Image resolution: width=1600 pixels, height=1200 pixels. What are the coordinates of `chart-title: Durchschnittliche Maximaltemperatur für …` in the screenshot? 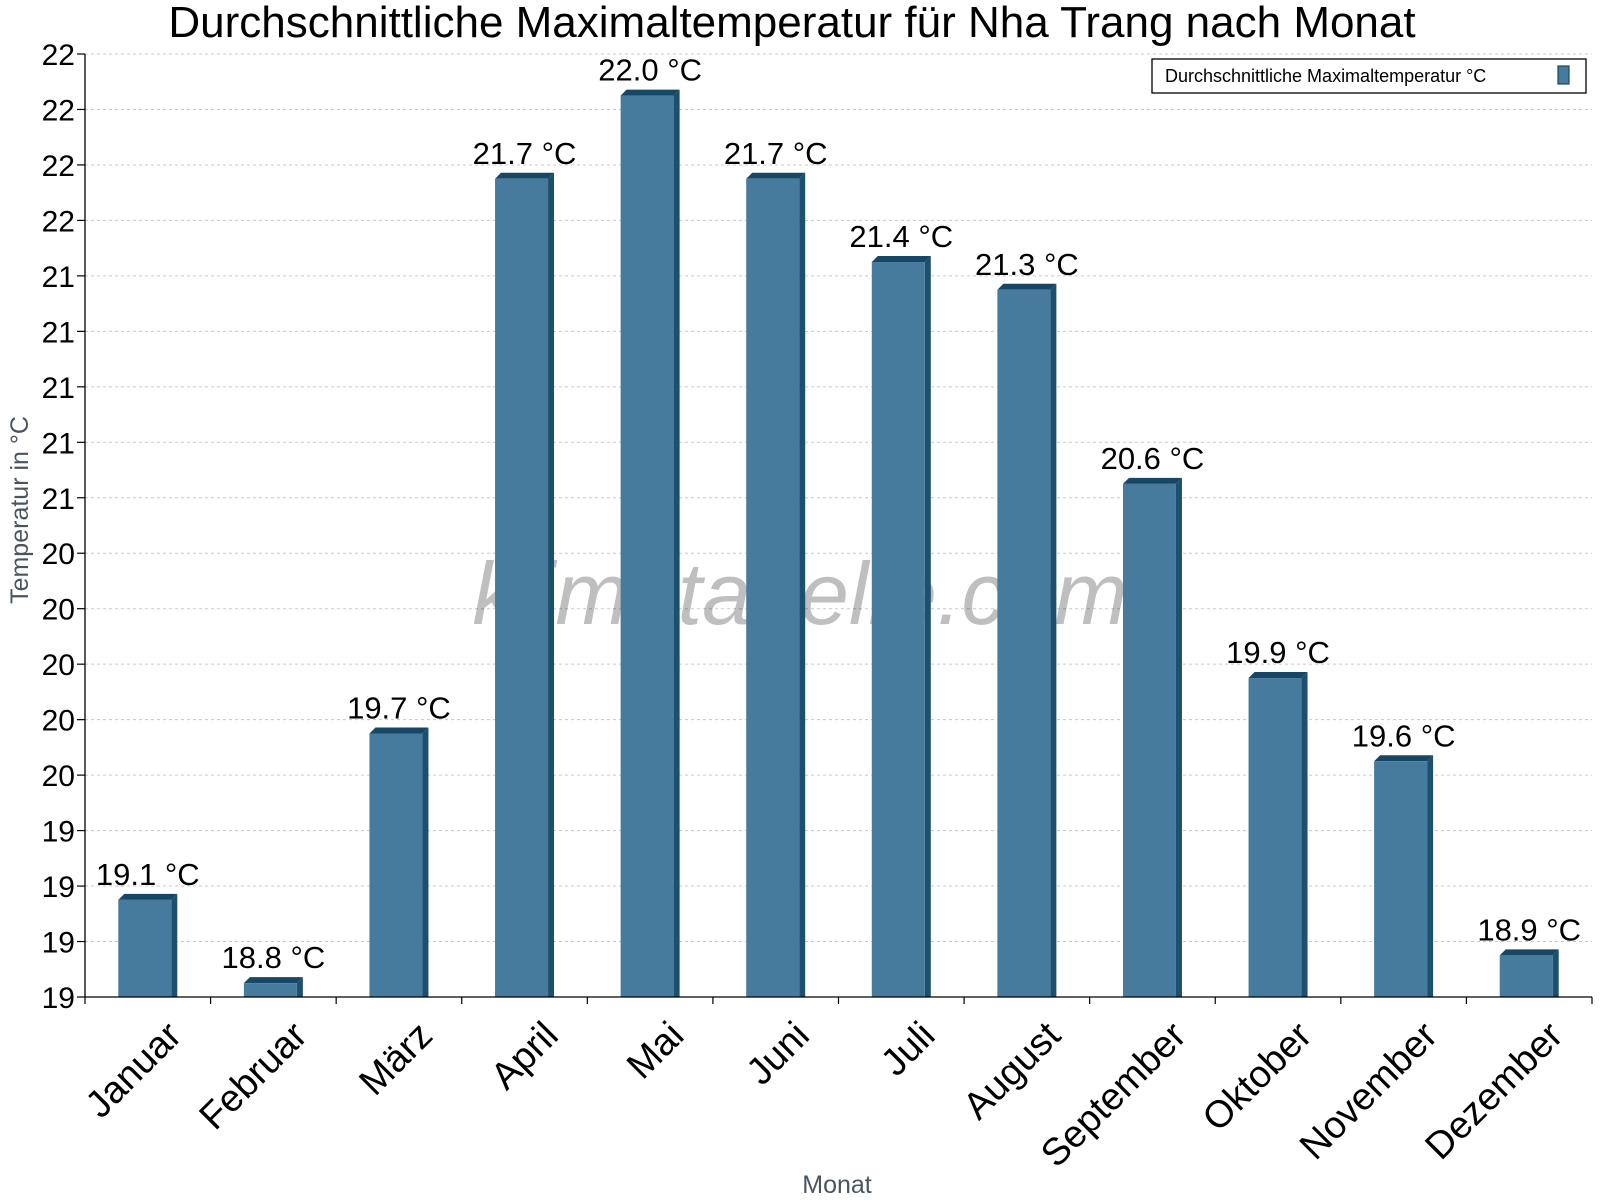 It's located at (791, 23).